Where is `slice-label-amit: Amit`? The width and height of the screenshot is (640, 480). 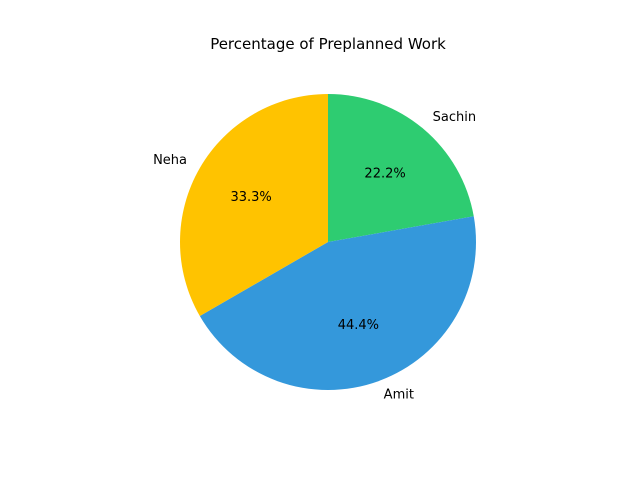 slice-label-amit: Amit is located at coordinates (399, 394).